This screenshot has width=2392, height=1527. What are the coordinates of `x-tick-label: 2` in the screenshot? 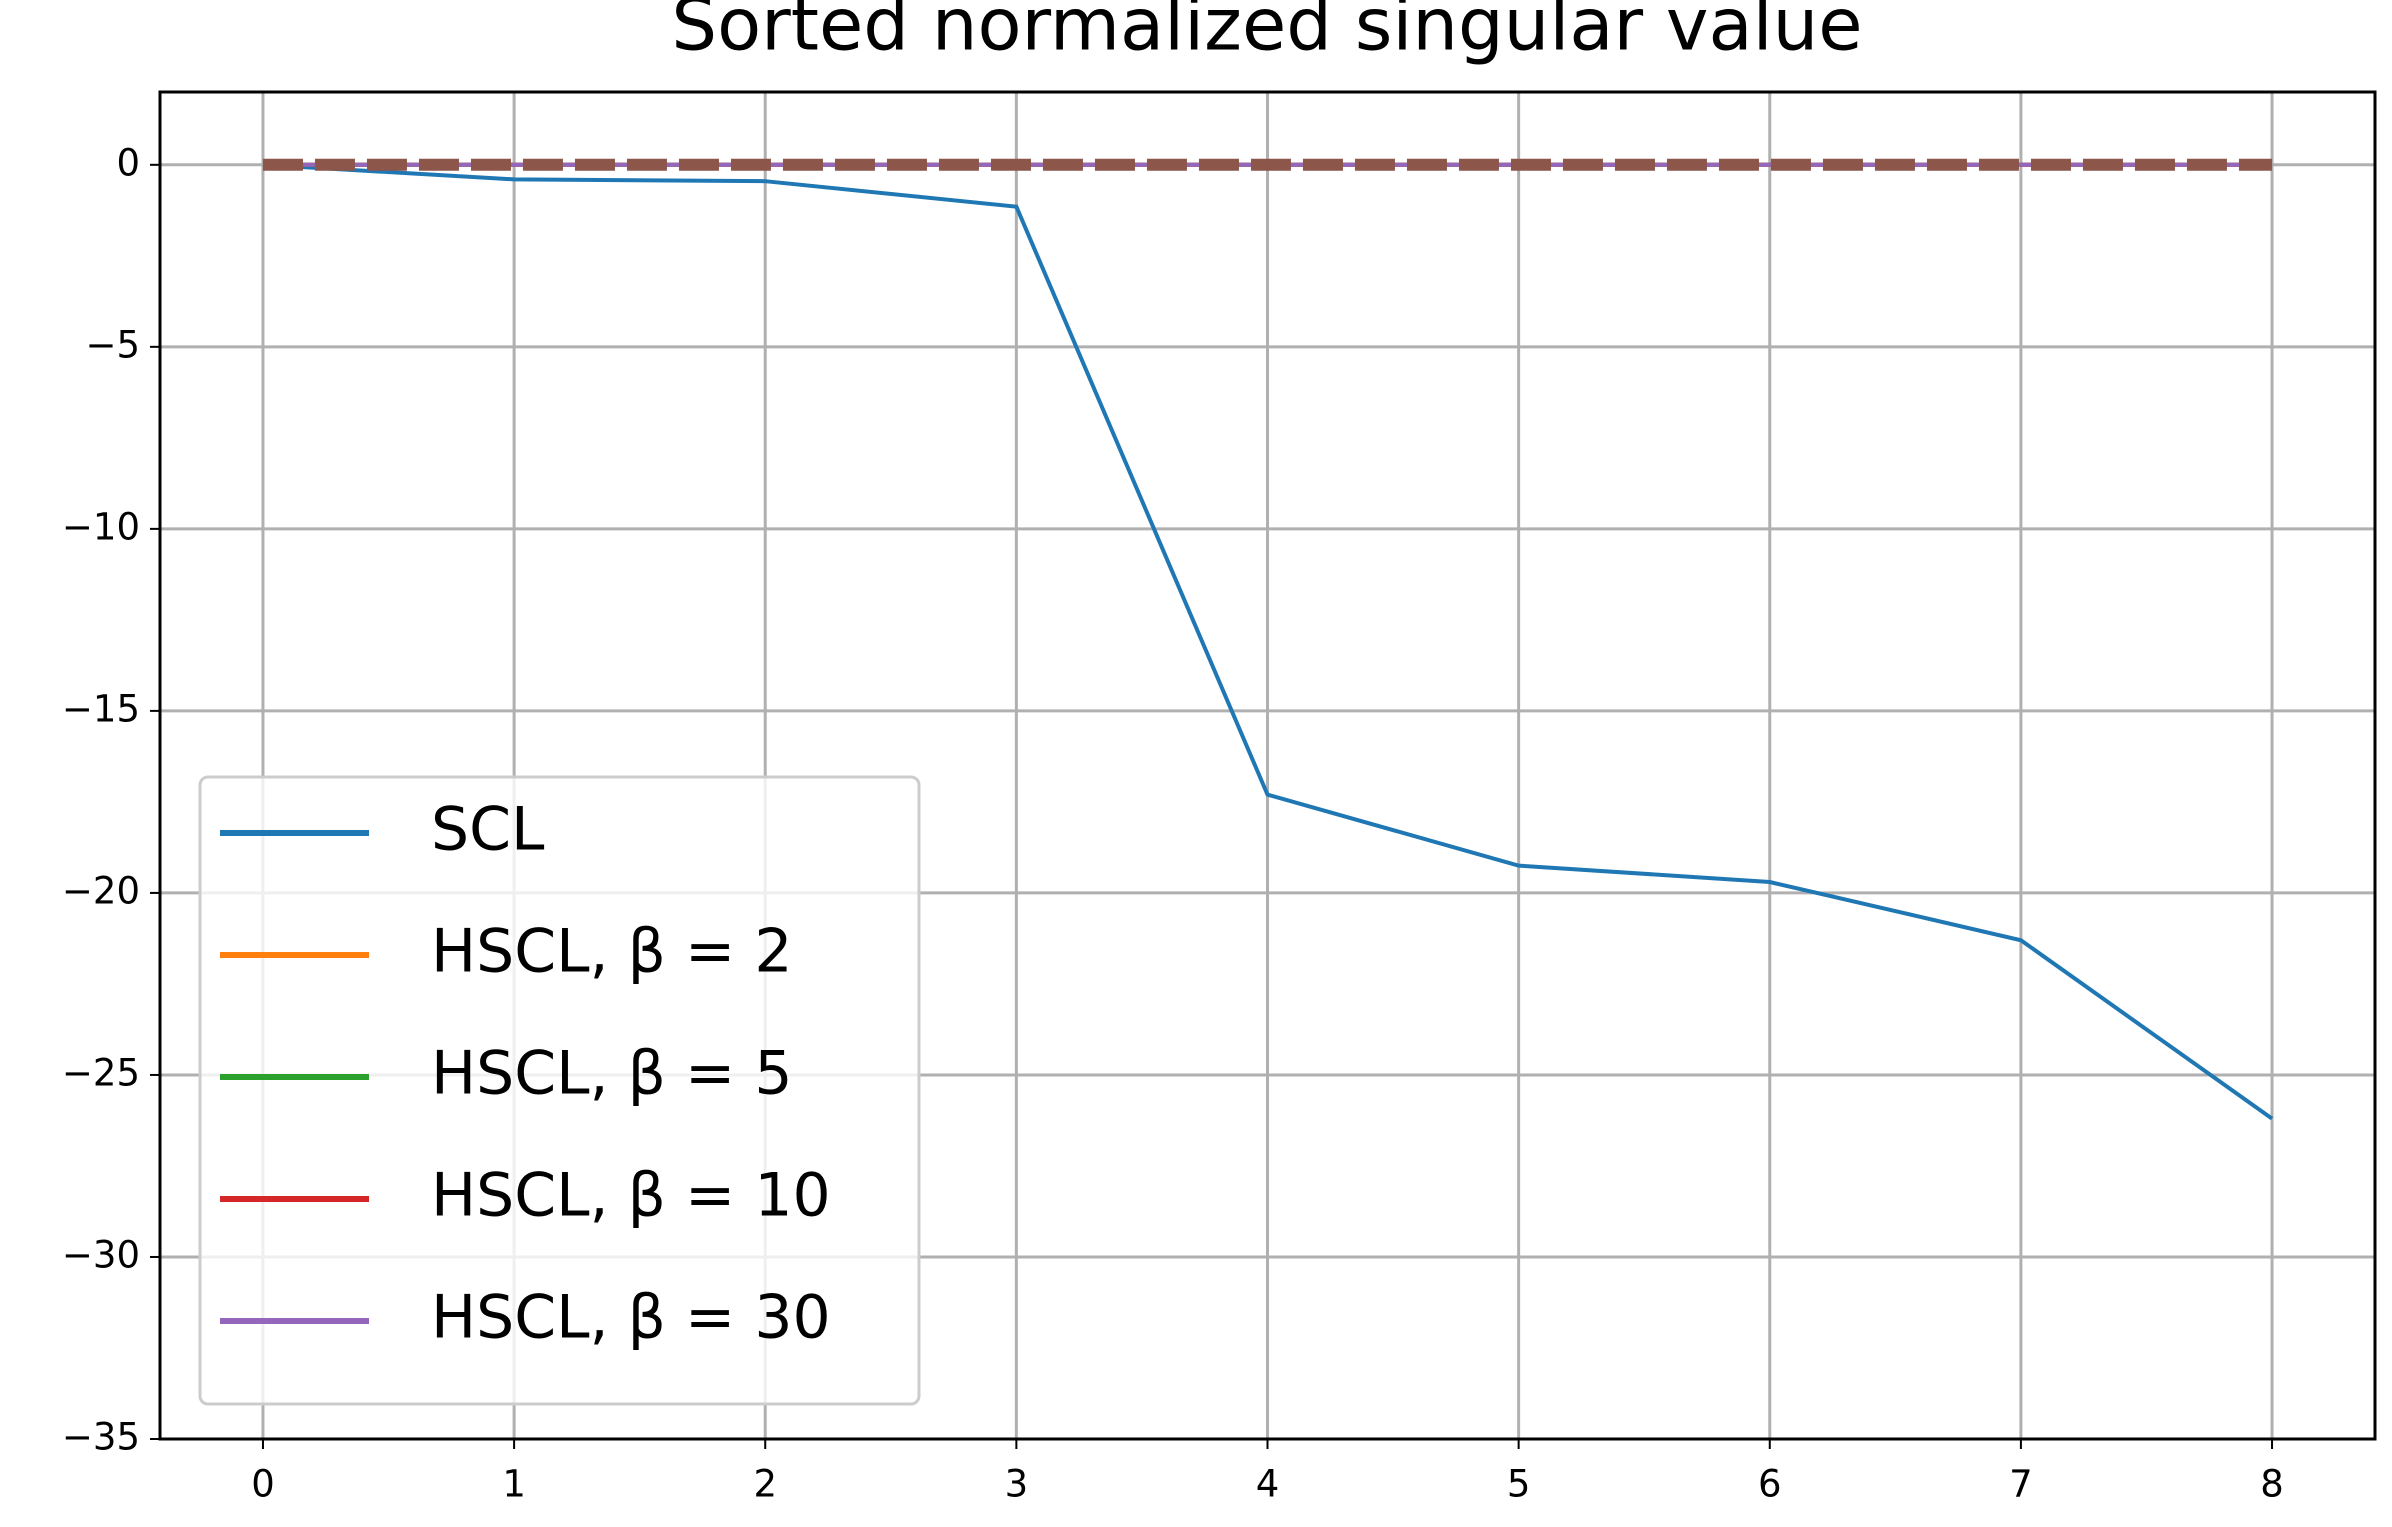 It's located at (765, 1484).